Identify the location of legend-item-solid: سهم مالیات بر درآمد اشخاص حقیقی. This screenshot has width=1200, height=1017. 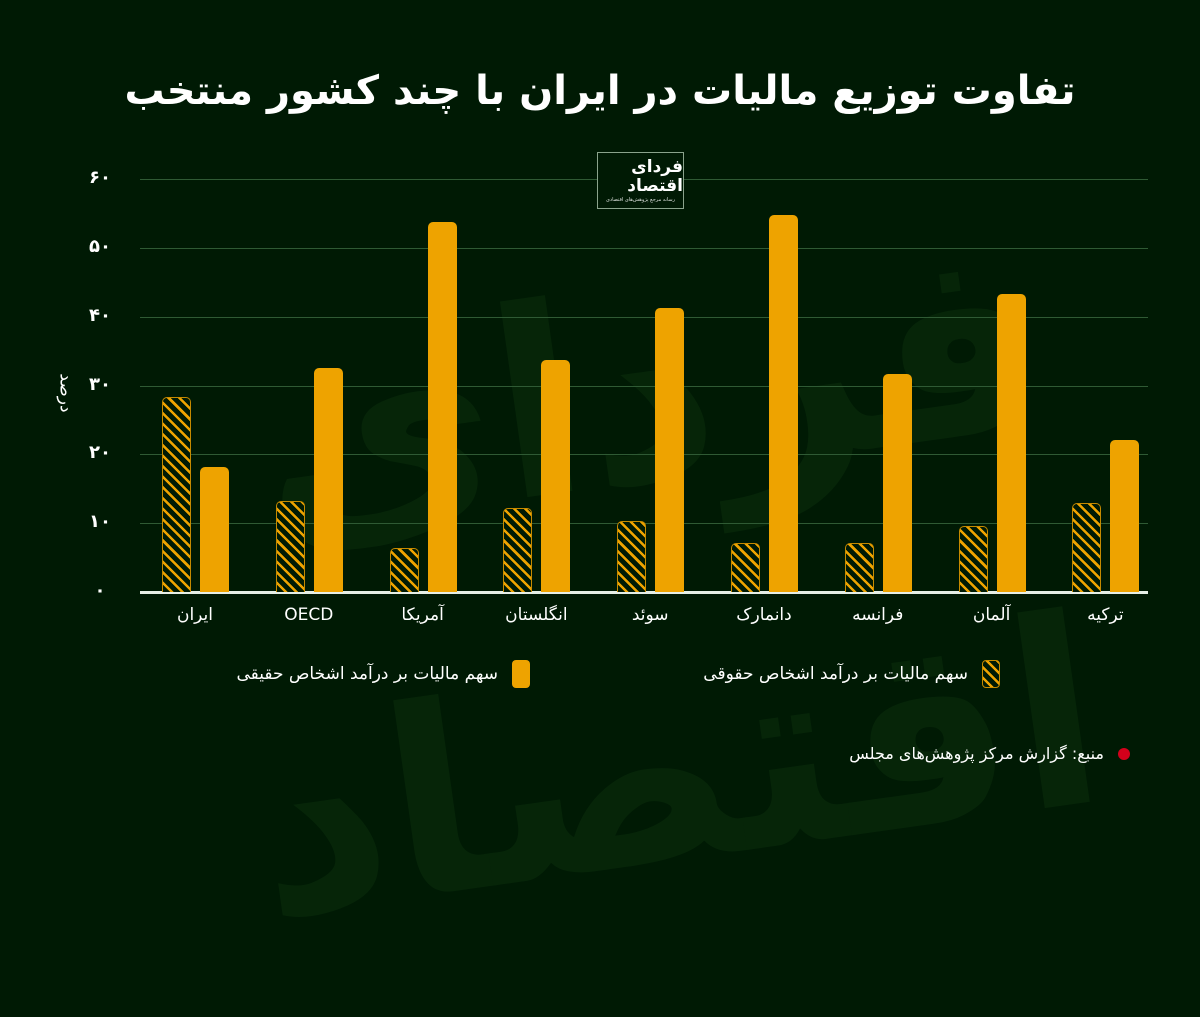
(383, 674).